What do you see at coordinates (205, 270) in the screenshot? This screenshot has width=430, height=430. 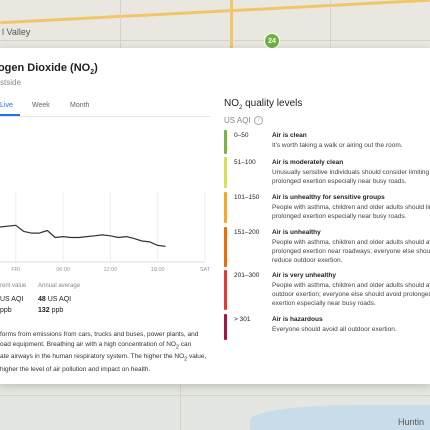 I see `chart-x-tick-label: SAT` at bounding box center [205, 270].